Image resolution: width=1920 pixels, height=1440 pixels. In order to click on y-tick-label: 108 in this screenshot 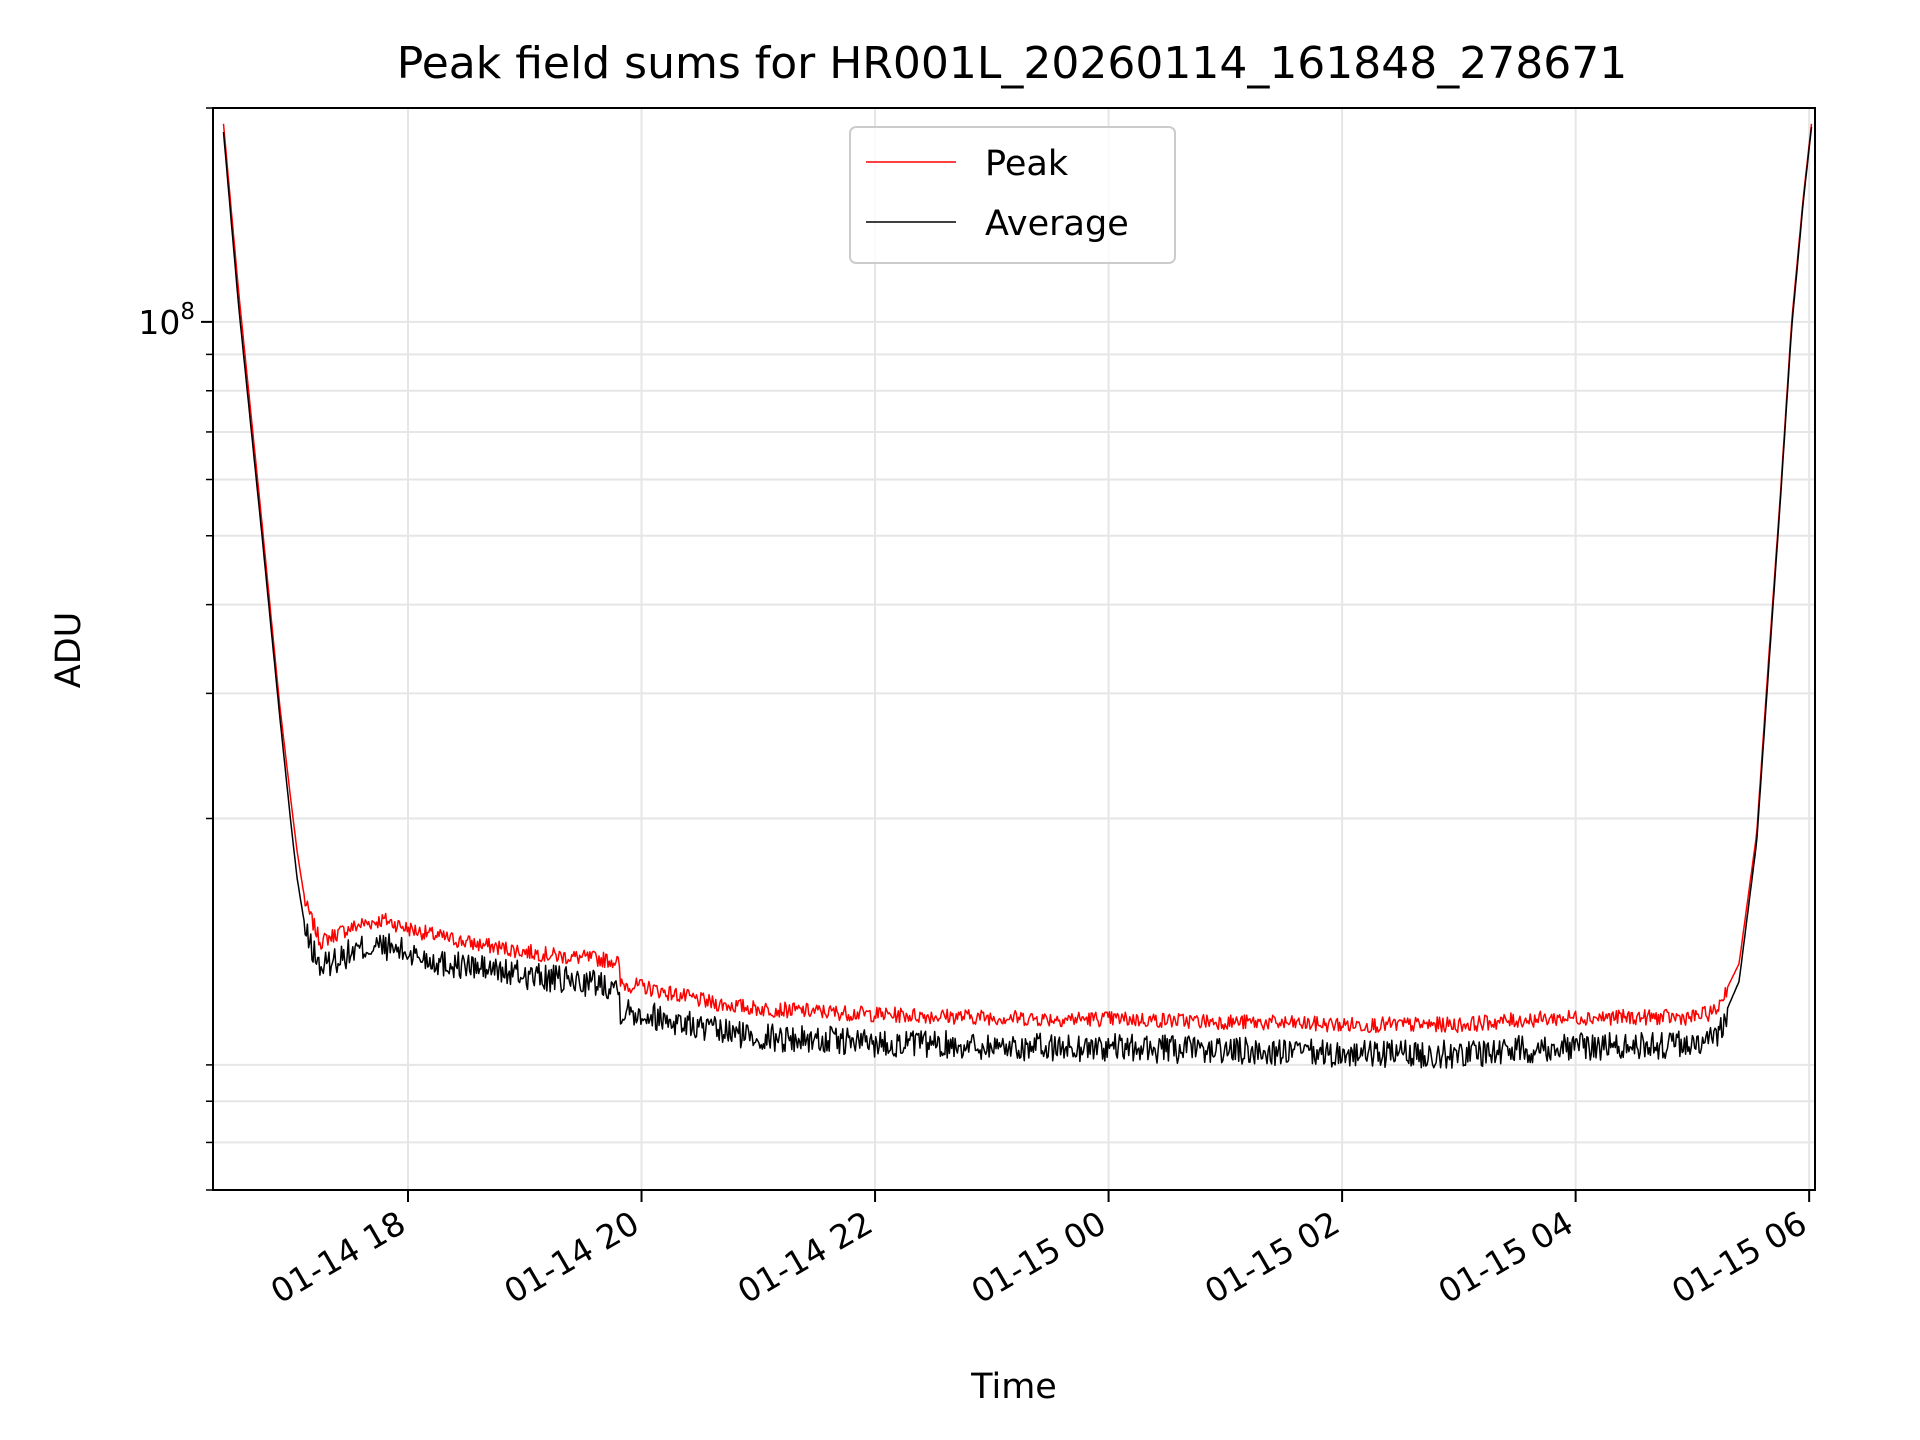, I will do `click(166, 320)`.